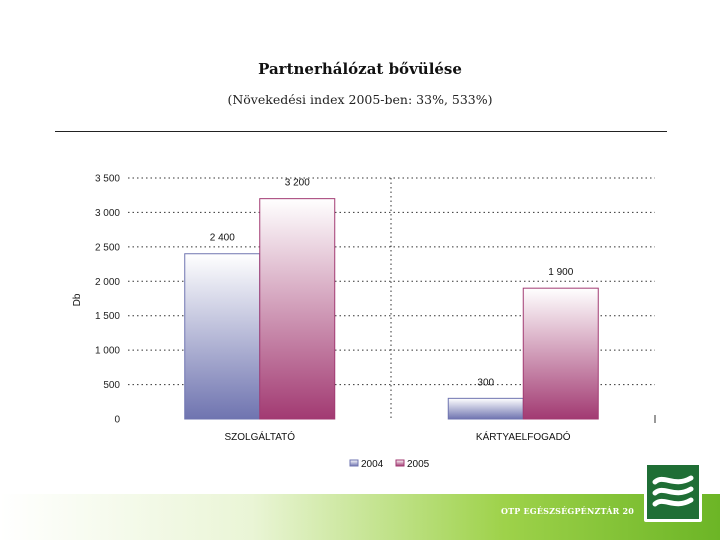  I want to click on legend-swatch-2004, so click(354, 463).